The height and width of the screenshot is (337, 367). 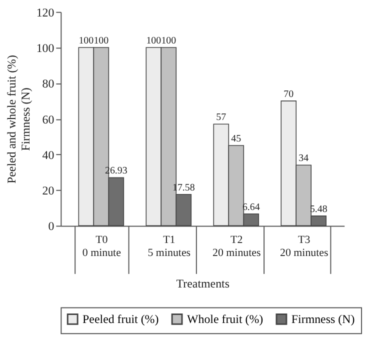 I want to click on x-tick-label: T3 20 minutes, so click(x=304, y=247).